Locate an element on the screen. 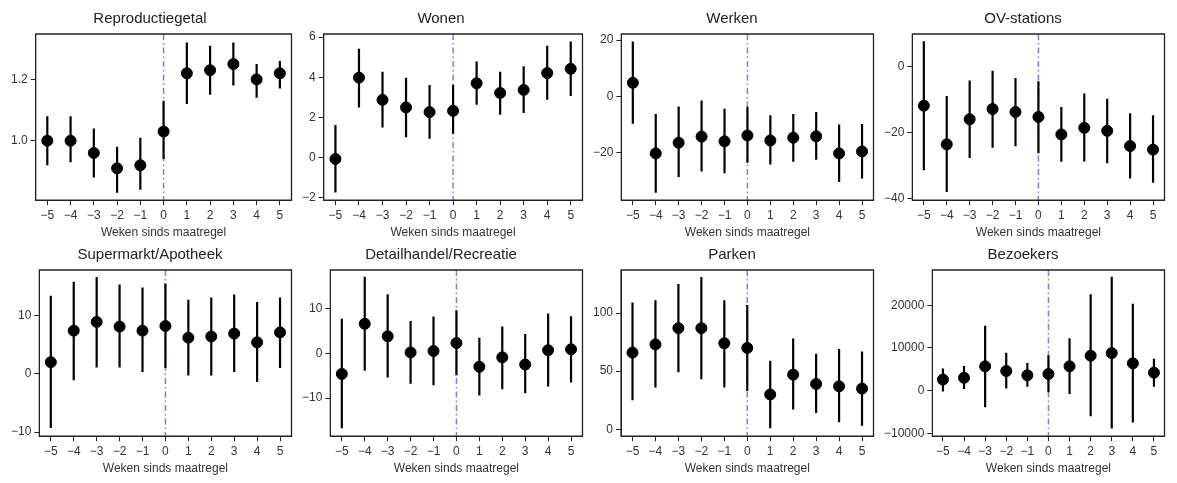 This screenshot has width=1177, height=483. x-tick-label: 1 is located at coordinates (771, 214).